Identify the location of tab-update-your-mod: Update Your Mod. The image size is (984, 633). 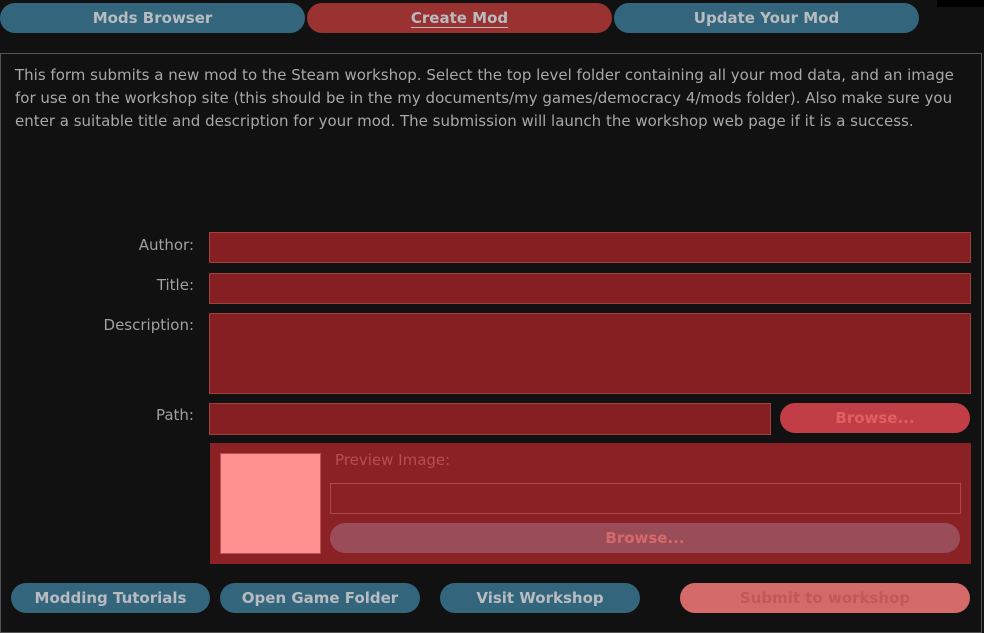
(766, 18).